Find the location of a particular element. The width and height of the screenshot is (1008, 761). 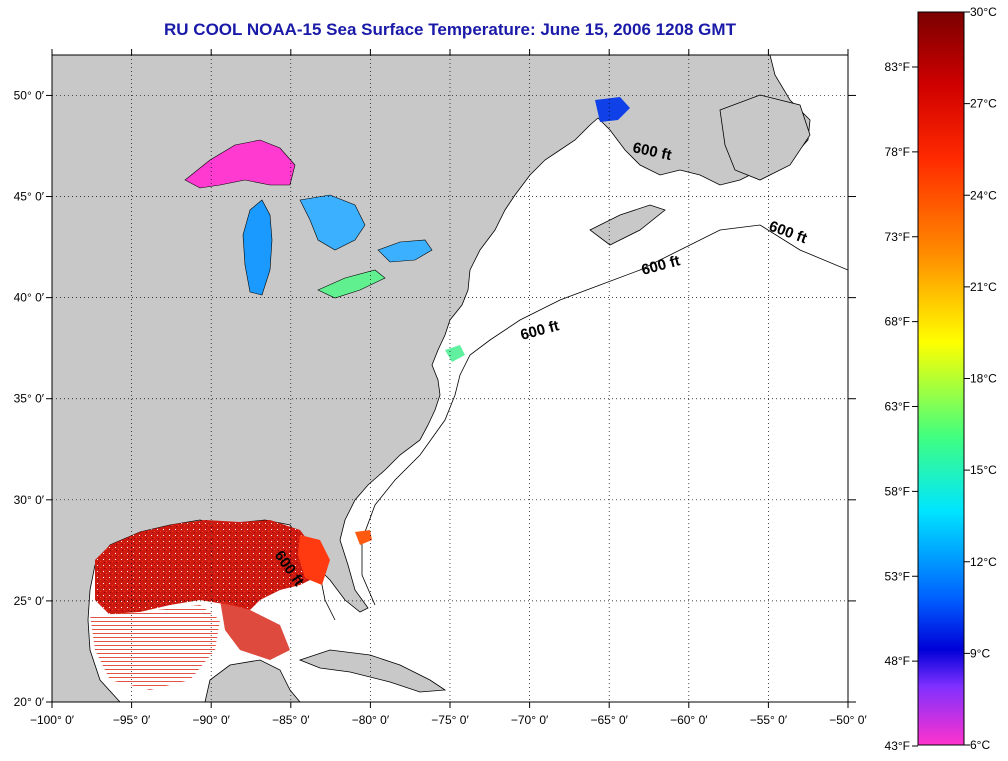

colorbar-celsius-label: 24°C is located at coordinates (983, 195).